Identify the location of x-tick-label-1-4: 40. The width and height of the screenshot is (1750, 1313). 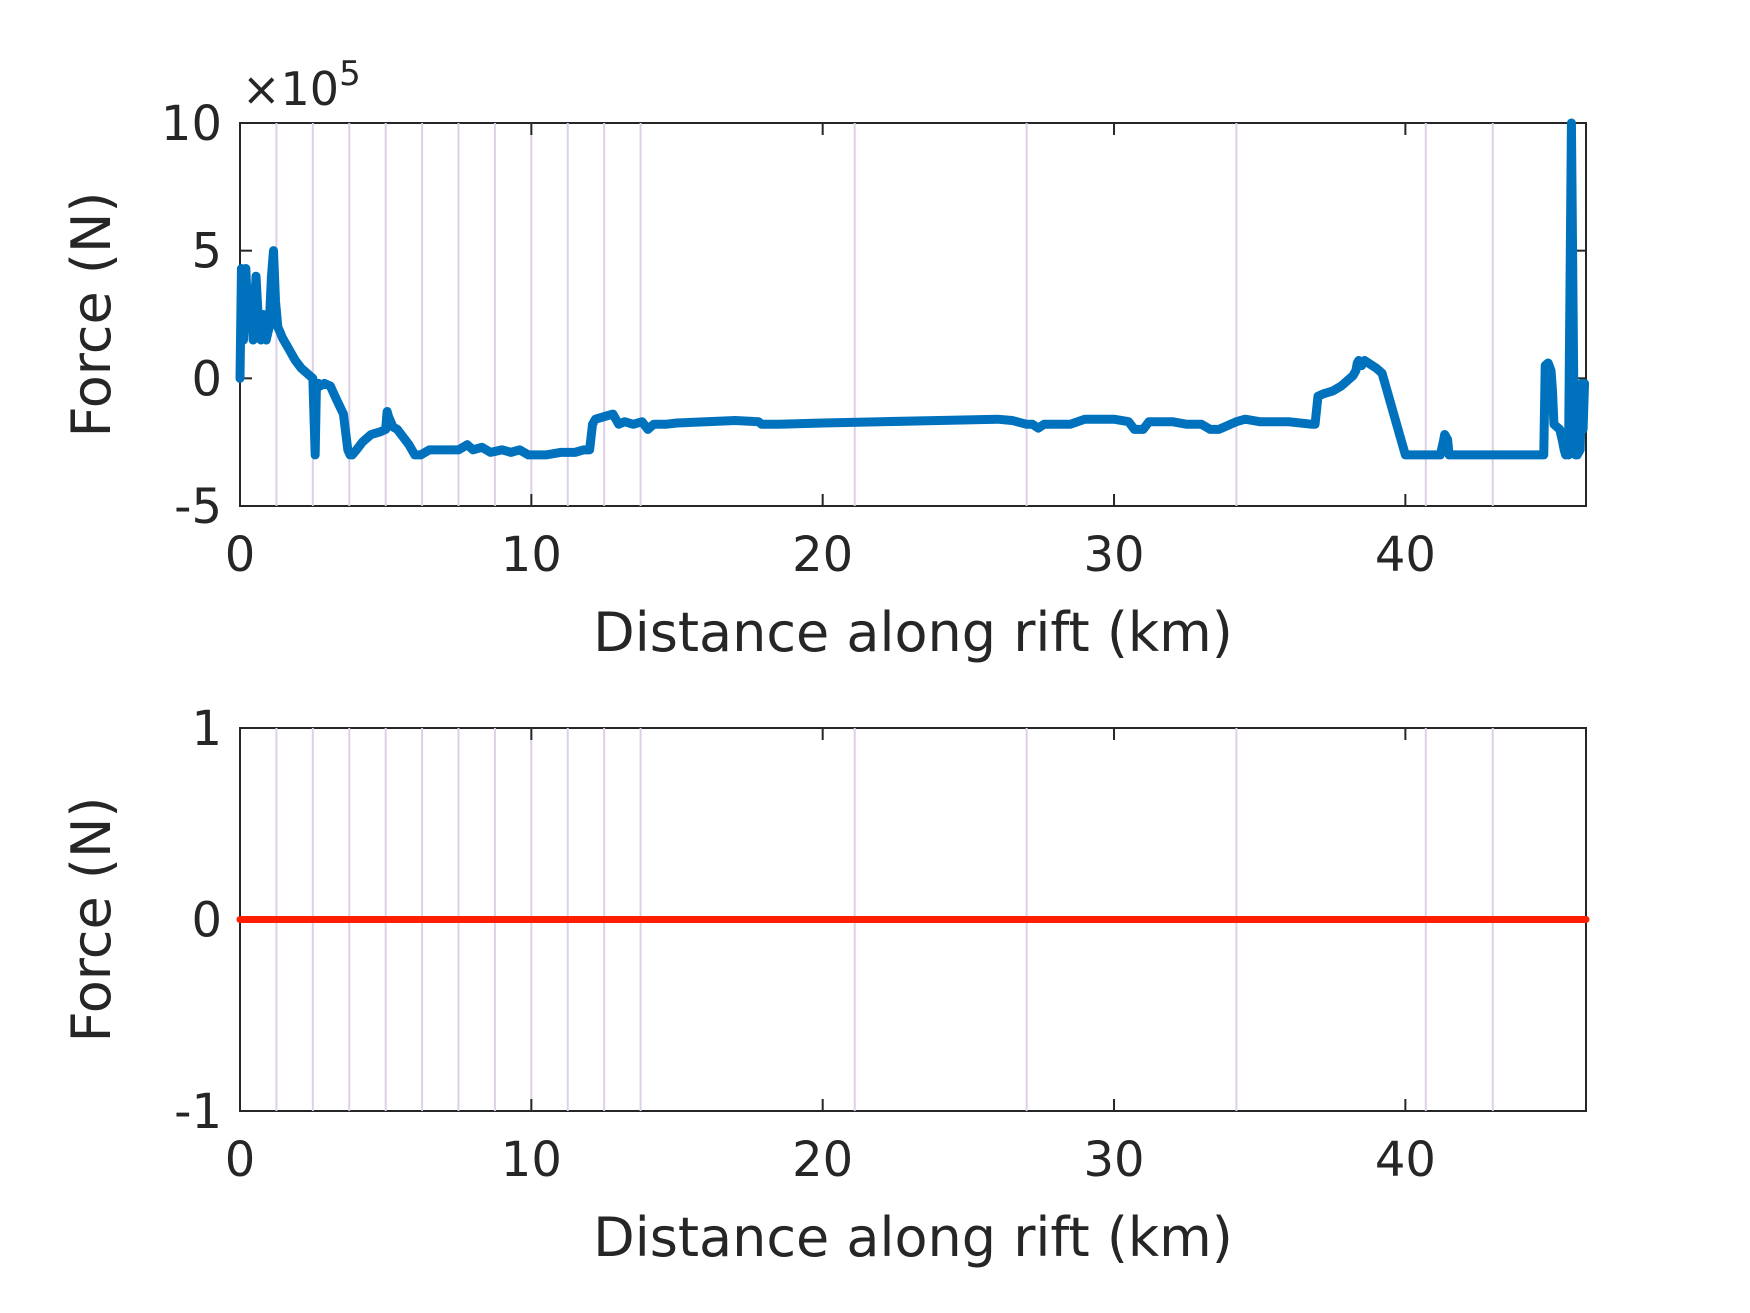
(1405, 1160).